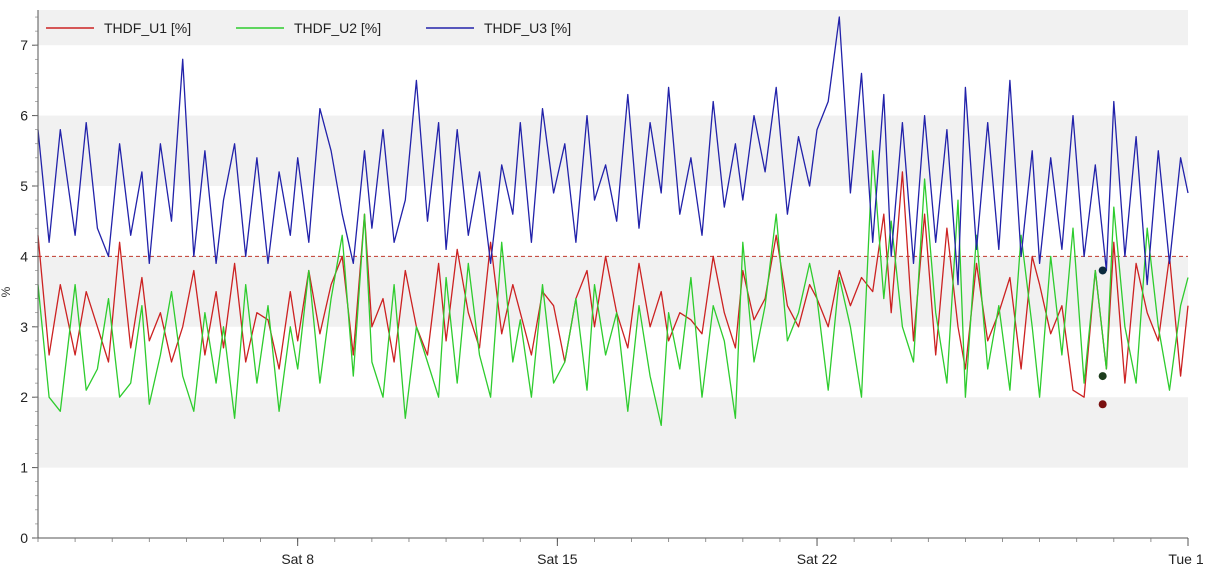 The height and width of the screenshot is (584, 1224). What do you see at coordinates (6, 291) in the screenshot?
I see `y-axis-label: %` at bounding box center [6, 291].